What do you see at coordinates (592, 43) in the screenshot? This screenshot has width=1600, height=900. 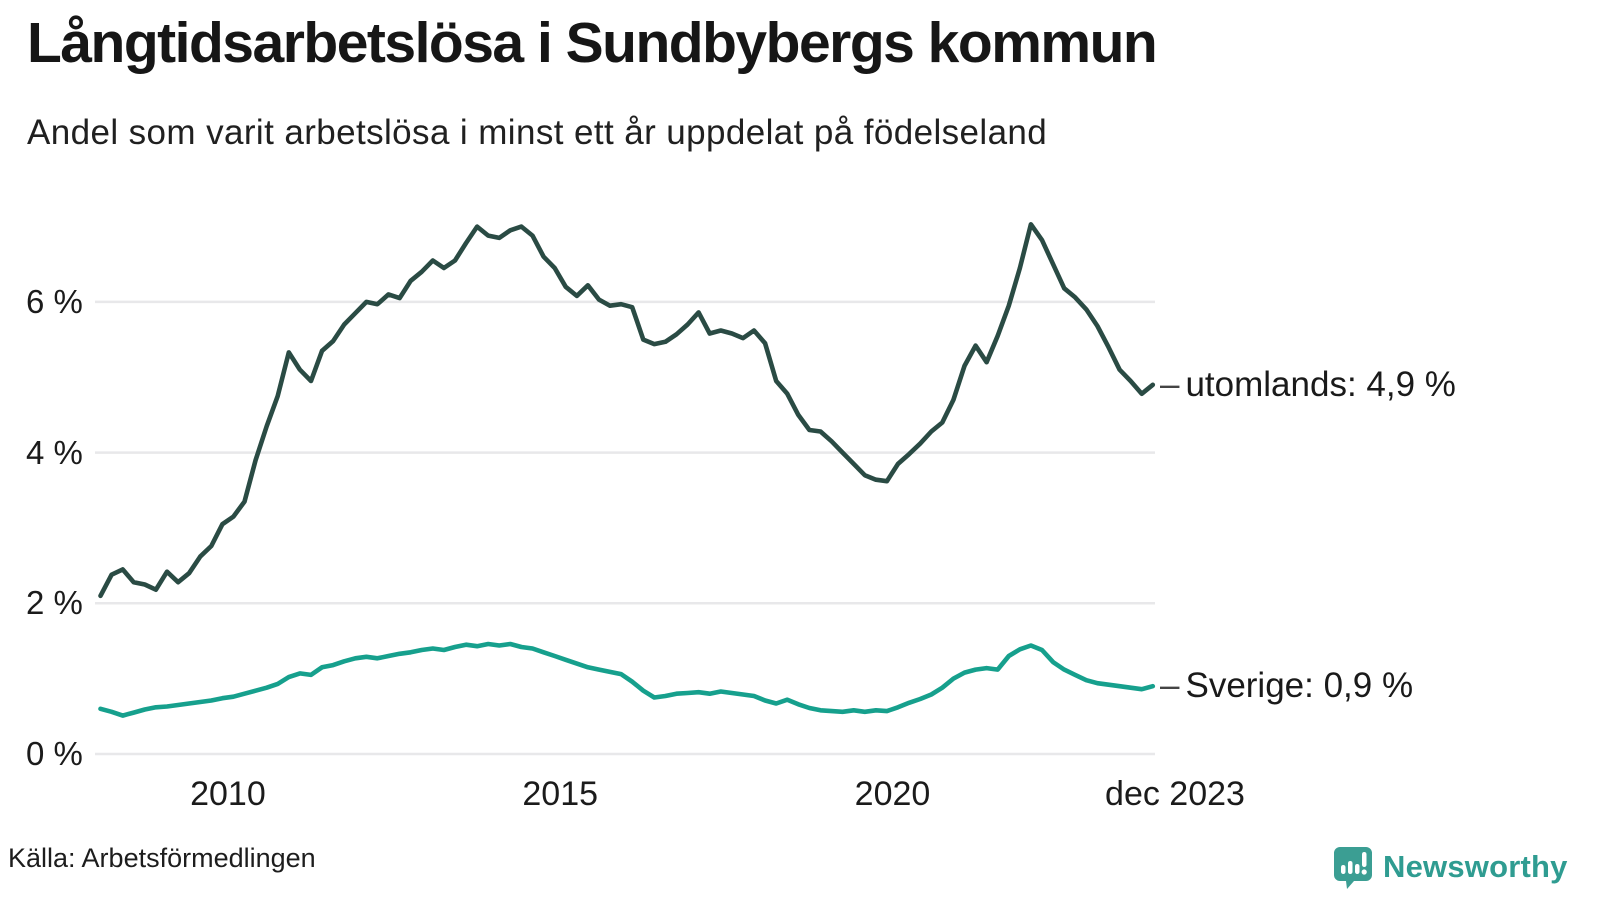 I see `chart-title: Långtidsarbetslösa i Sundbybergs kommun` at bounding box center [592, 43].